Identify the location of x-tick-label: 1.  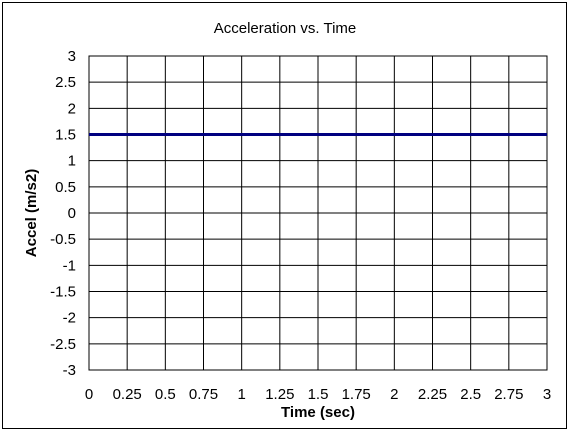
(241, 394).